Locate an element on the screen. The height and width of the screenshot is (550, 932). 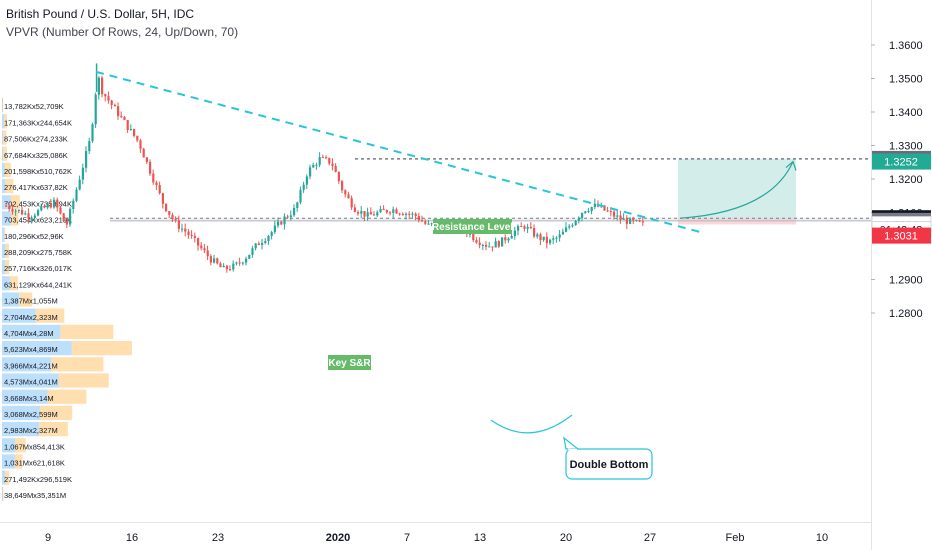
stop-zone is located at coordinates (737, 221).